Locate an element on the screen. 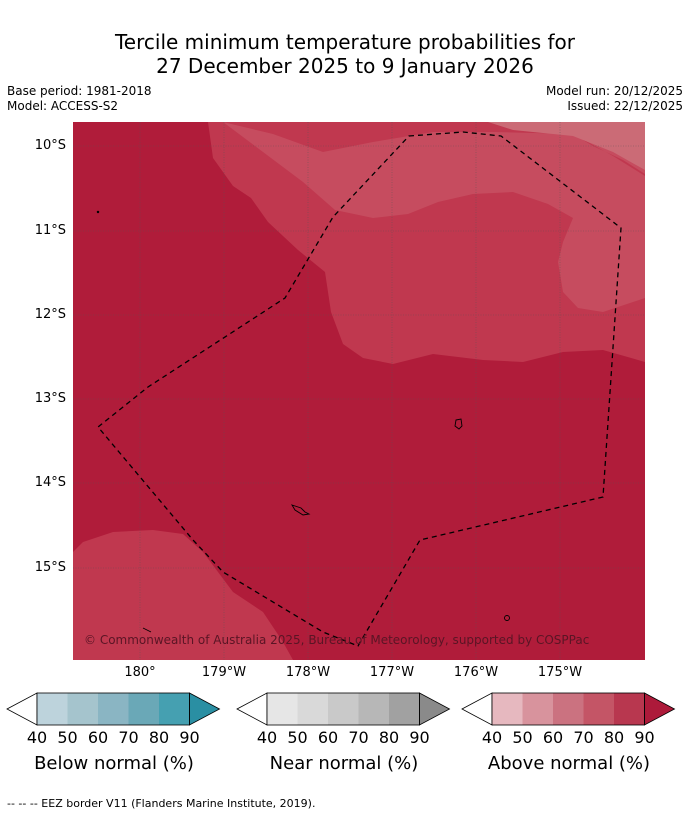 The image size is (690, 816). lat-label-15s: 15°S is located at coordinates (50, 567).